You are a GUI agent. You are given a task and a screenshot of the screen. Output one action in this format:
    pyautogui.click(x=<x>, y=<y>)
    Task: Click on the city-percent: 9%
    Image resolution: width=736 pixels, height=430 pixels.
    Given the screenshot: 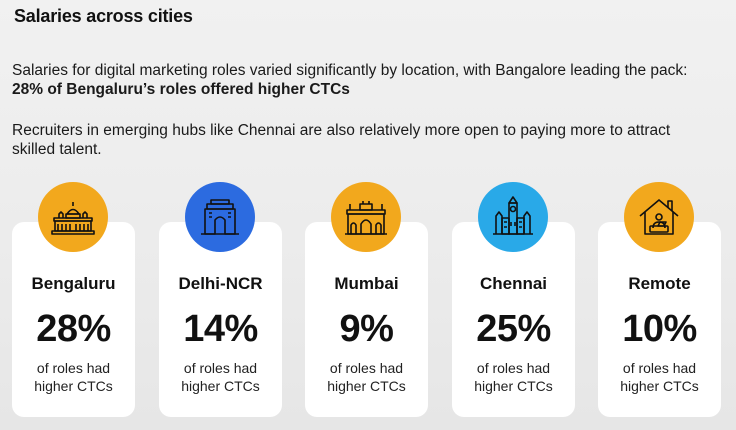 What is the action you would take?
    pyautogui.click(x=366, y=329)
    